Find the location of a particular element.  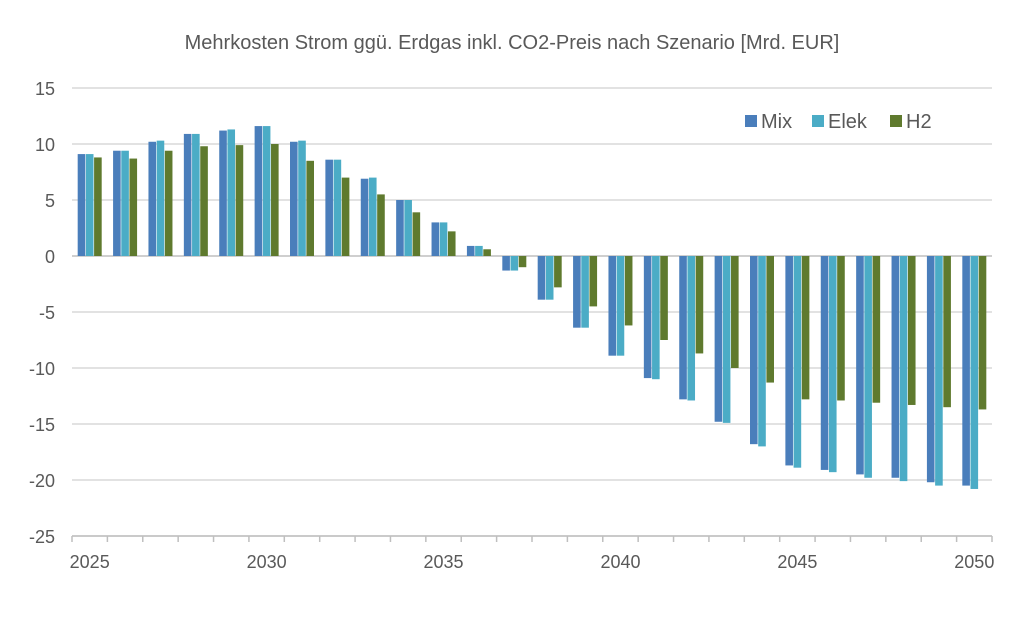

legend-label-h2: H2 is located at coordinates (919, 122).